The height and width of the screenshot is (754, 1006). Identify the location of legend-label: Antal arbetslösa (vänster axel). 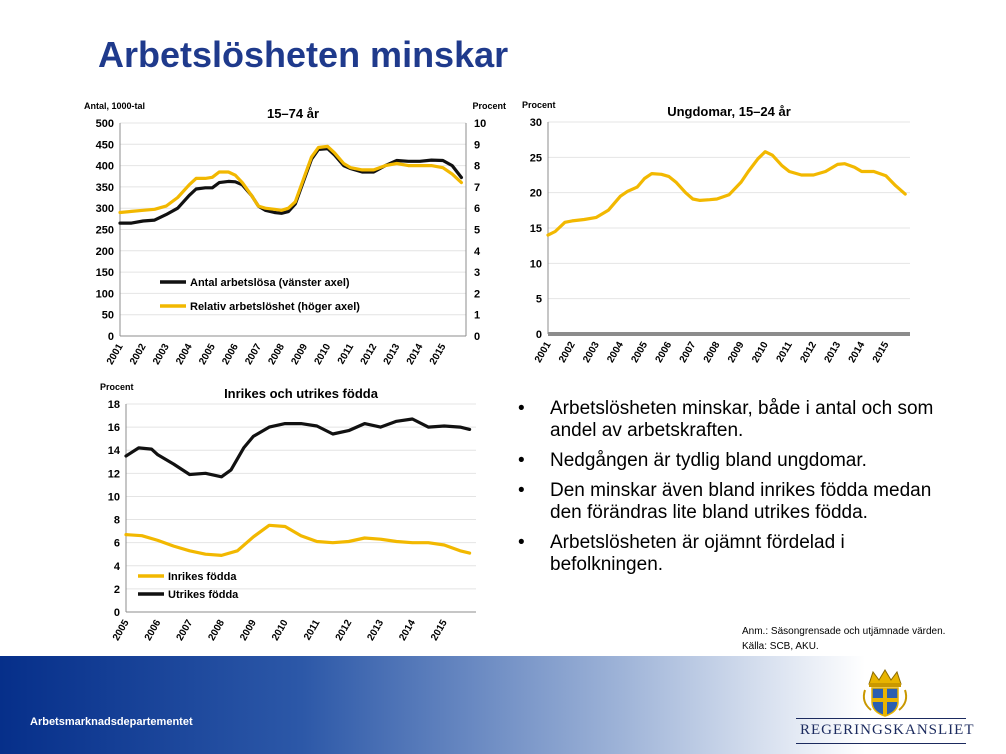
(270, 283).